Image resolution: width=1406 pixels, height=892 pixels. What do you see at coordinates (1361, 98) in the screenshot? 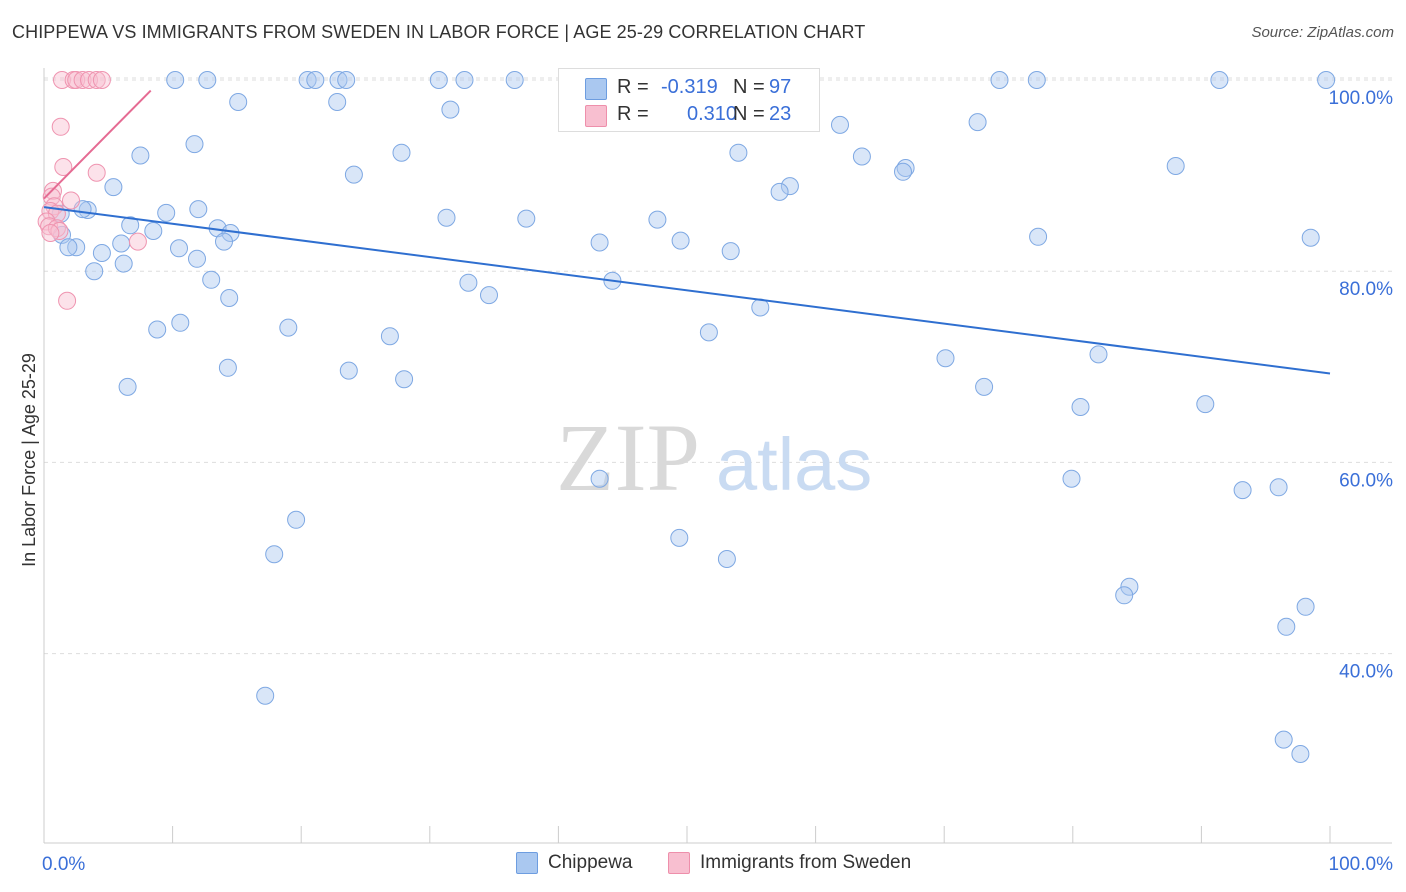
I see `y-tick-label: 100.0%` at bounding box center [1361, 98].